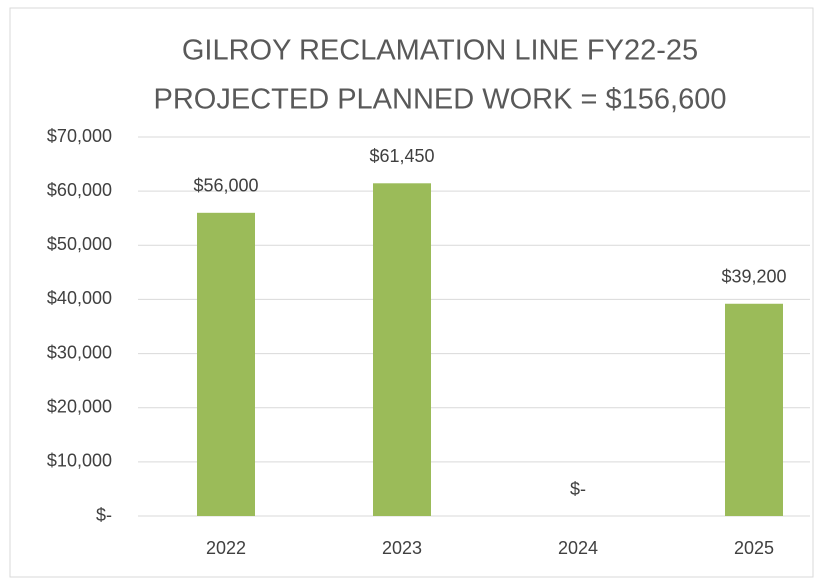 This screenshot has height=578, width=814. Describe the element at coordinates (104, 515) in the screenshot. I see `y-tick-label: $-` at that location.